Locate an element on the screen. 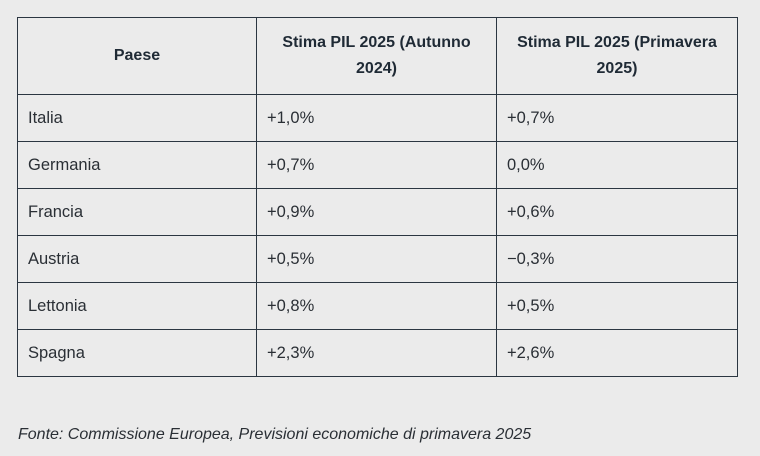 The width and height of the screenshot is (760, 456). table-row: Lettonia +0,8% +0,5% is located at coordinates (377, 306).